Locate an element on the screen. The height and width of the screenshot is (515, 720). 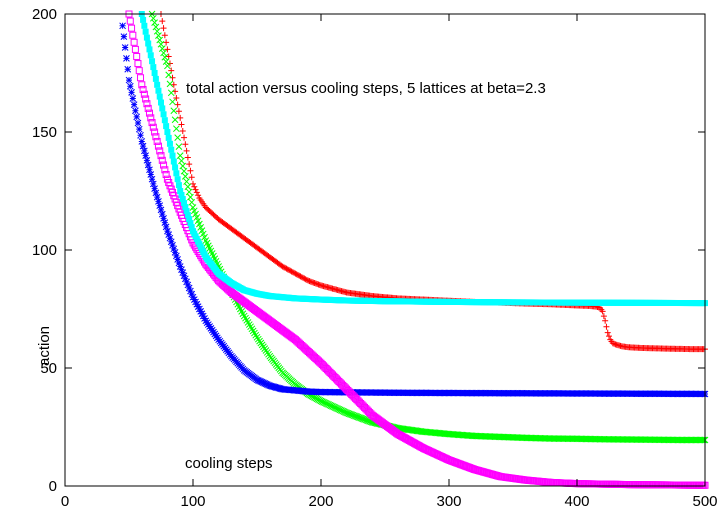
x-tick-label: 100 is located at coordinates (192, 501).